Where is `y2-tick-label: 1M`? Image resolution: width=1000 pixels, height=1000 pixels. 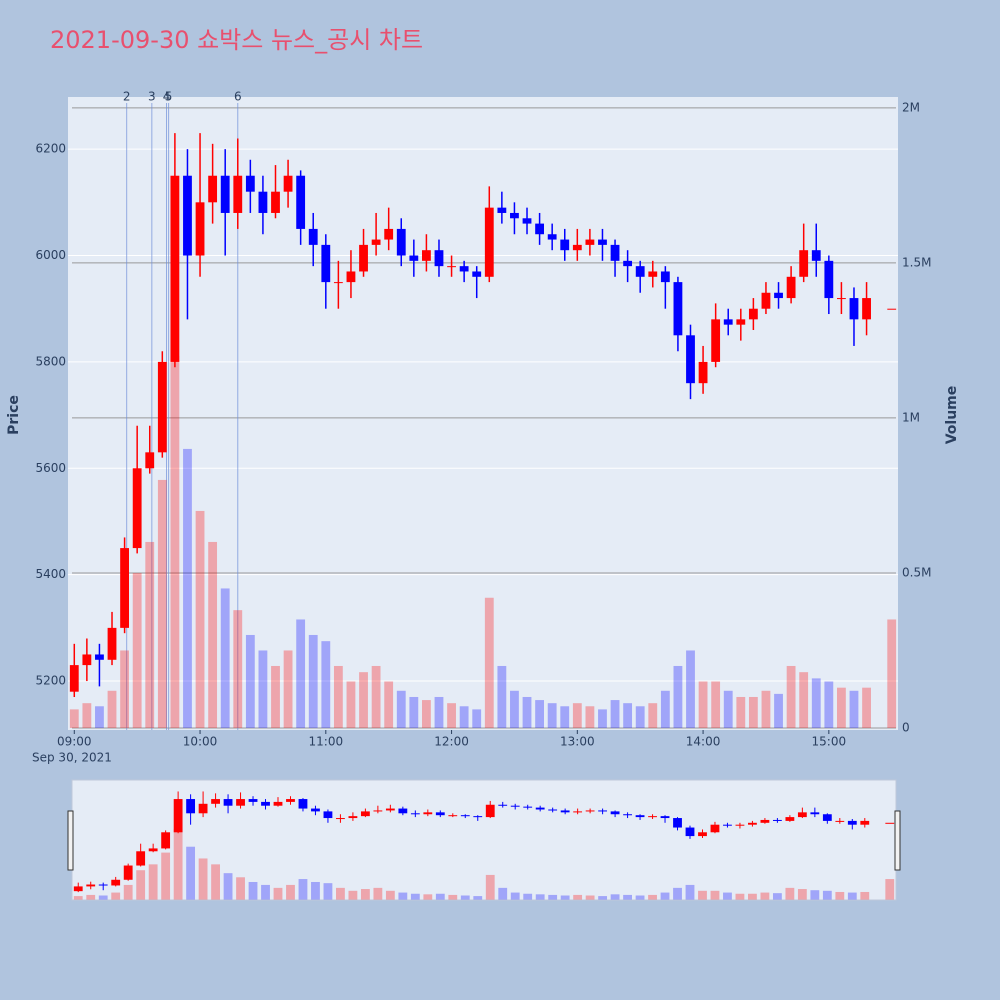
y2-tick-label: 1M is located at coordinates (911, 417).